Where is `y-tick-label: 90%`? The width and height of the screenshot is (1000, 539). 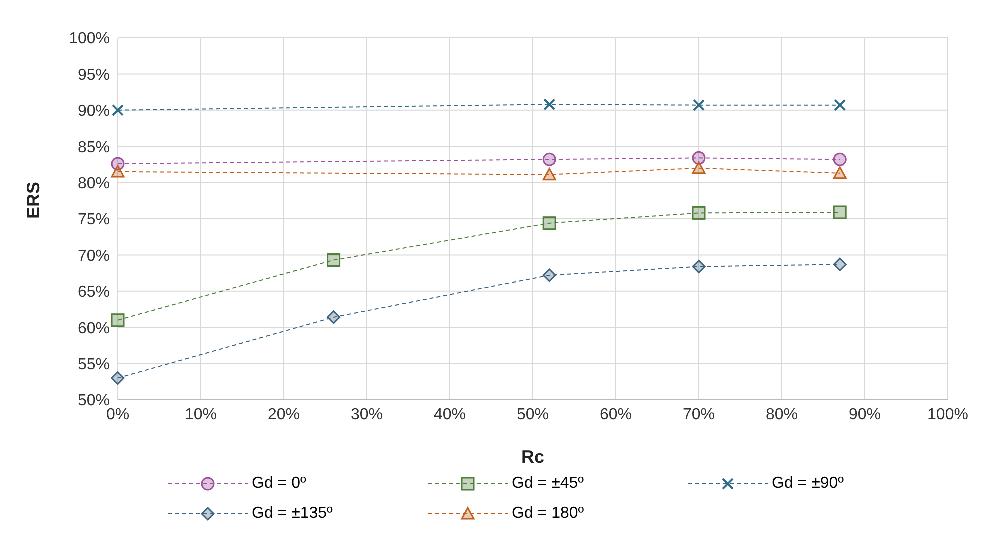
y-tick-label: 90% is located at coordinates (94, 111).